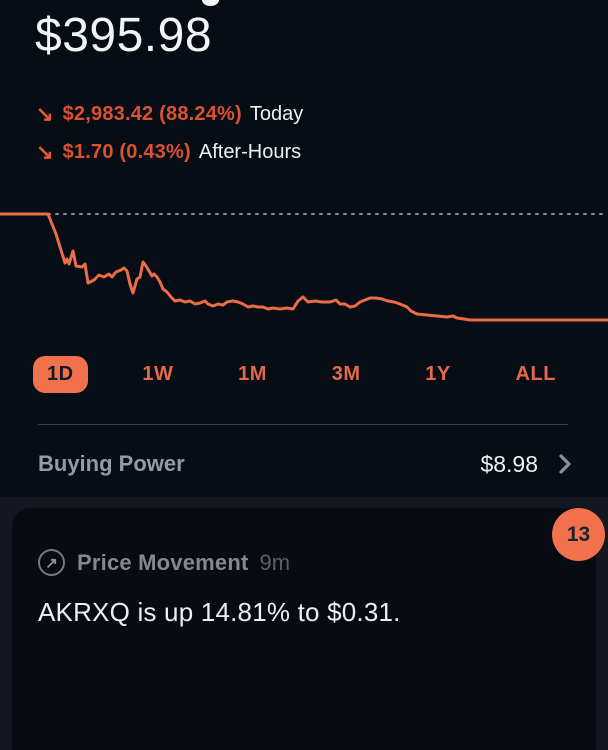 The image size is (608, 750). I want to click on tab-1y: 1Y, so click(438, 373).